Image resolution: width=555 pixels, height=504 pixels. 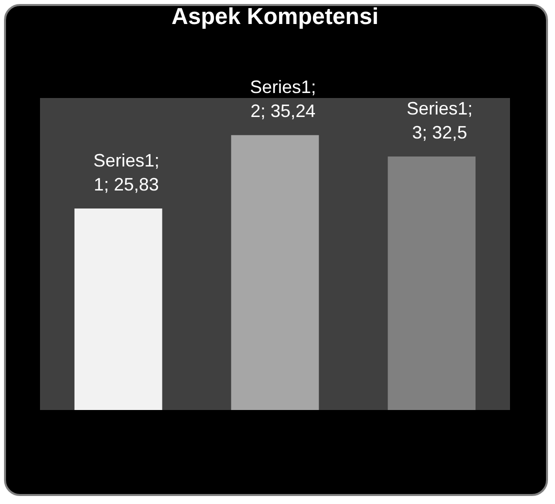 What do you see at coordinates (283, 99) in the screenshot?
I see `data-label: Series1; 2; 35,24` at bounding box center [283, 99].